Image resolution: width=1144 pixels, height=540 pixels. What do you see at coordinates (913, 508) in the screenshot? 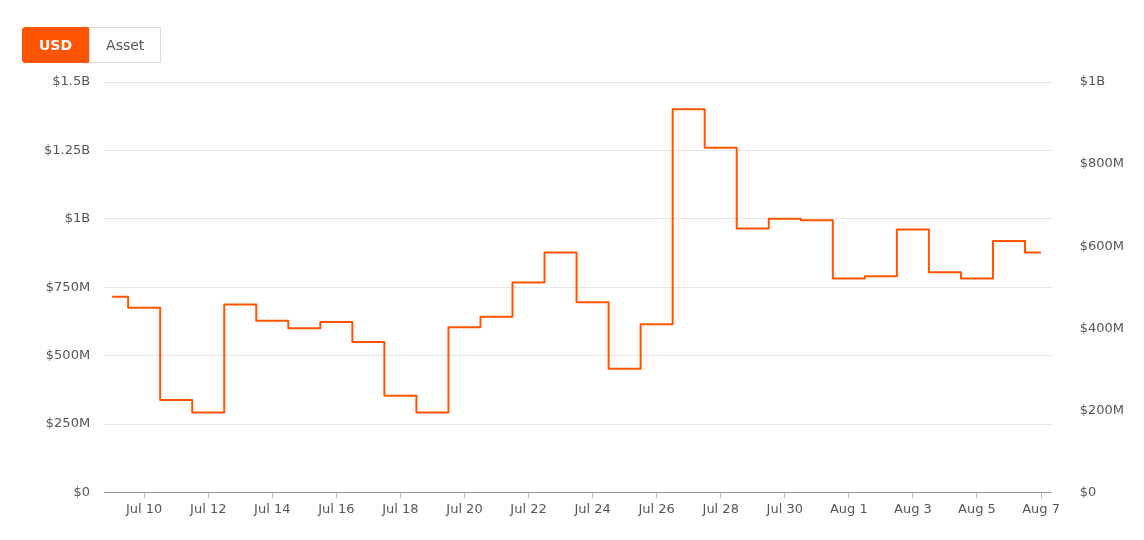
I see `x-tick-label: Aug 3` at bounding box center [913, 508].